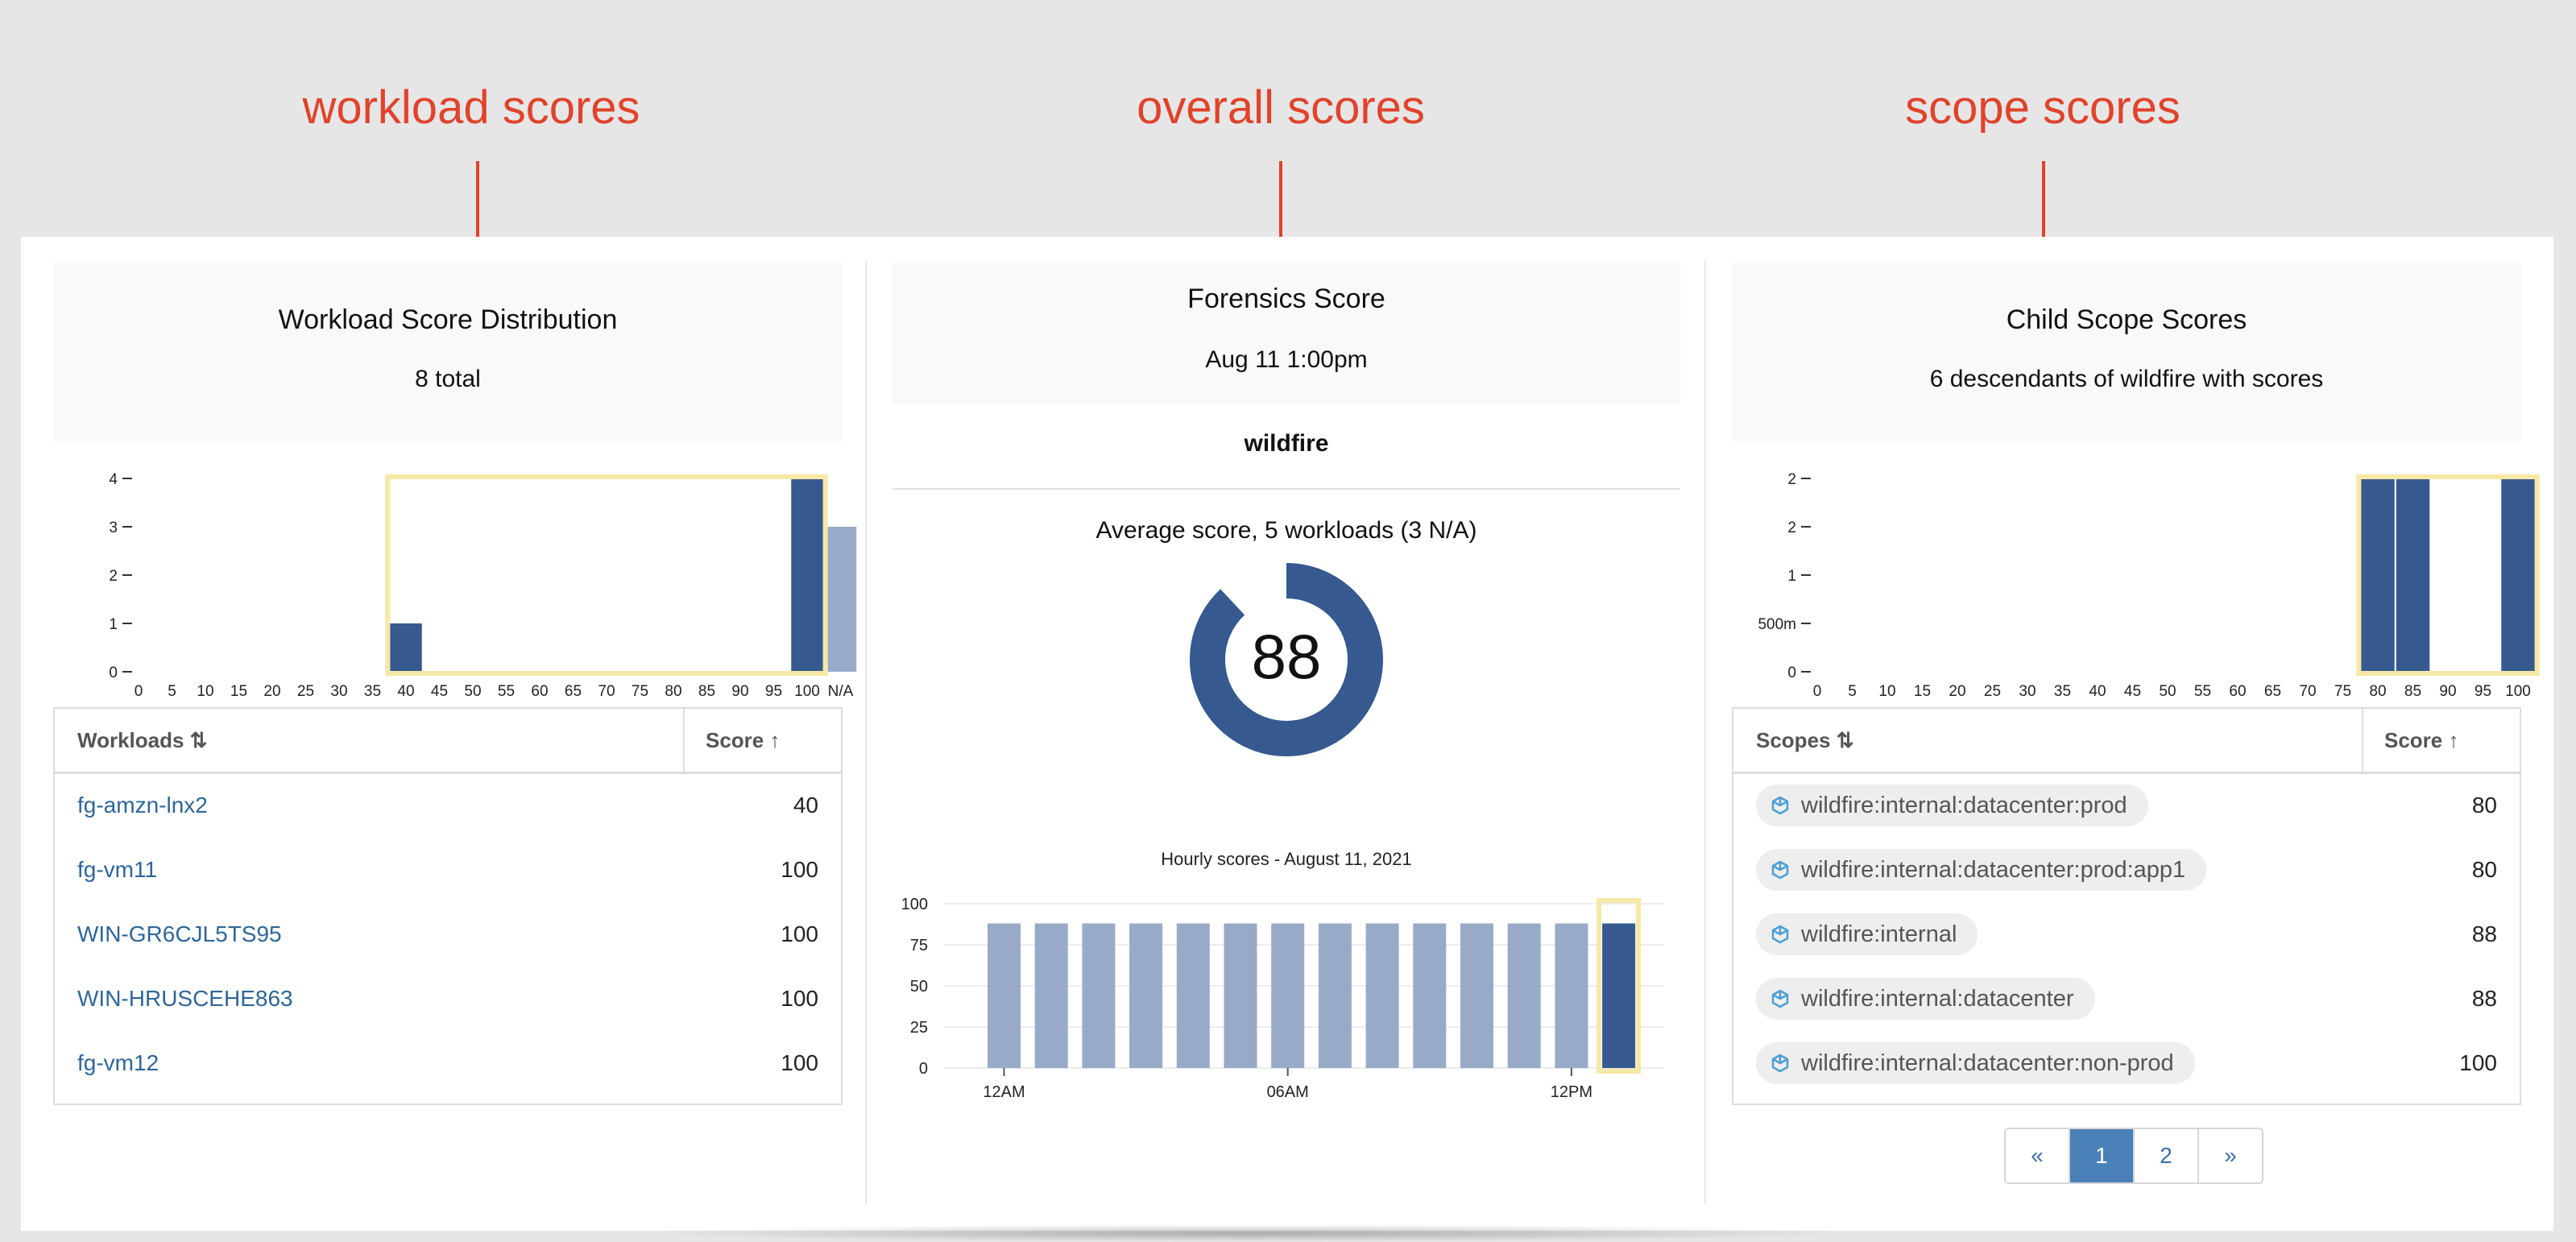  What do you see at coordinates (172, 691) in the screenshot?
I see `x-tick-label: 5` at bounding box center [172, 691].